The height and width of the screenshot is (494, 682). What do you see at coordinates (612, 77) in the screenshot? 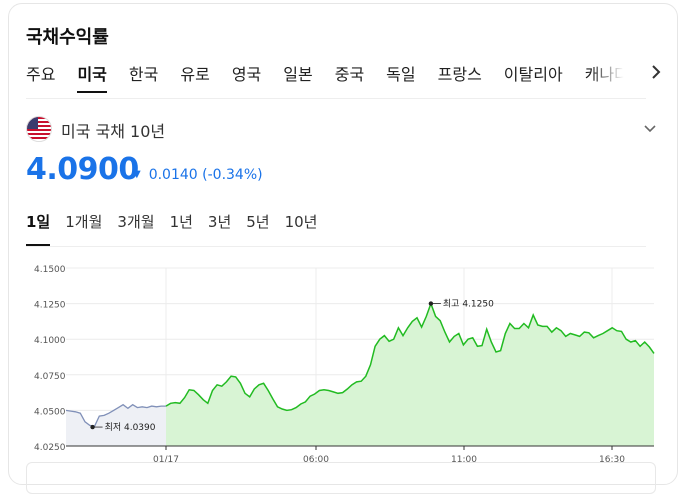
I see `tabs-fade` at bounding box center [612, 77].